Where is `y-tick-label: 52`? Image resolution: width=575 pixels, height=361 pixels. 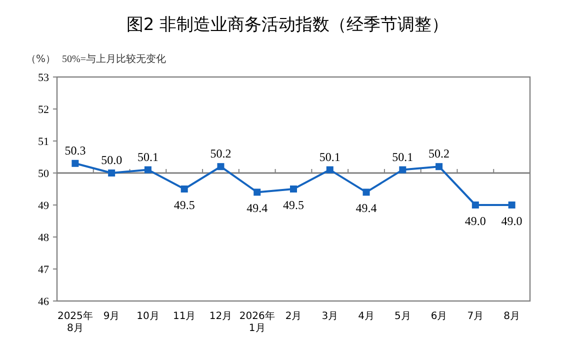
y-tick-label: 52 is located at coordinates (43, 110).